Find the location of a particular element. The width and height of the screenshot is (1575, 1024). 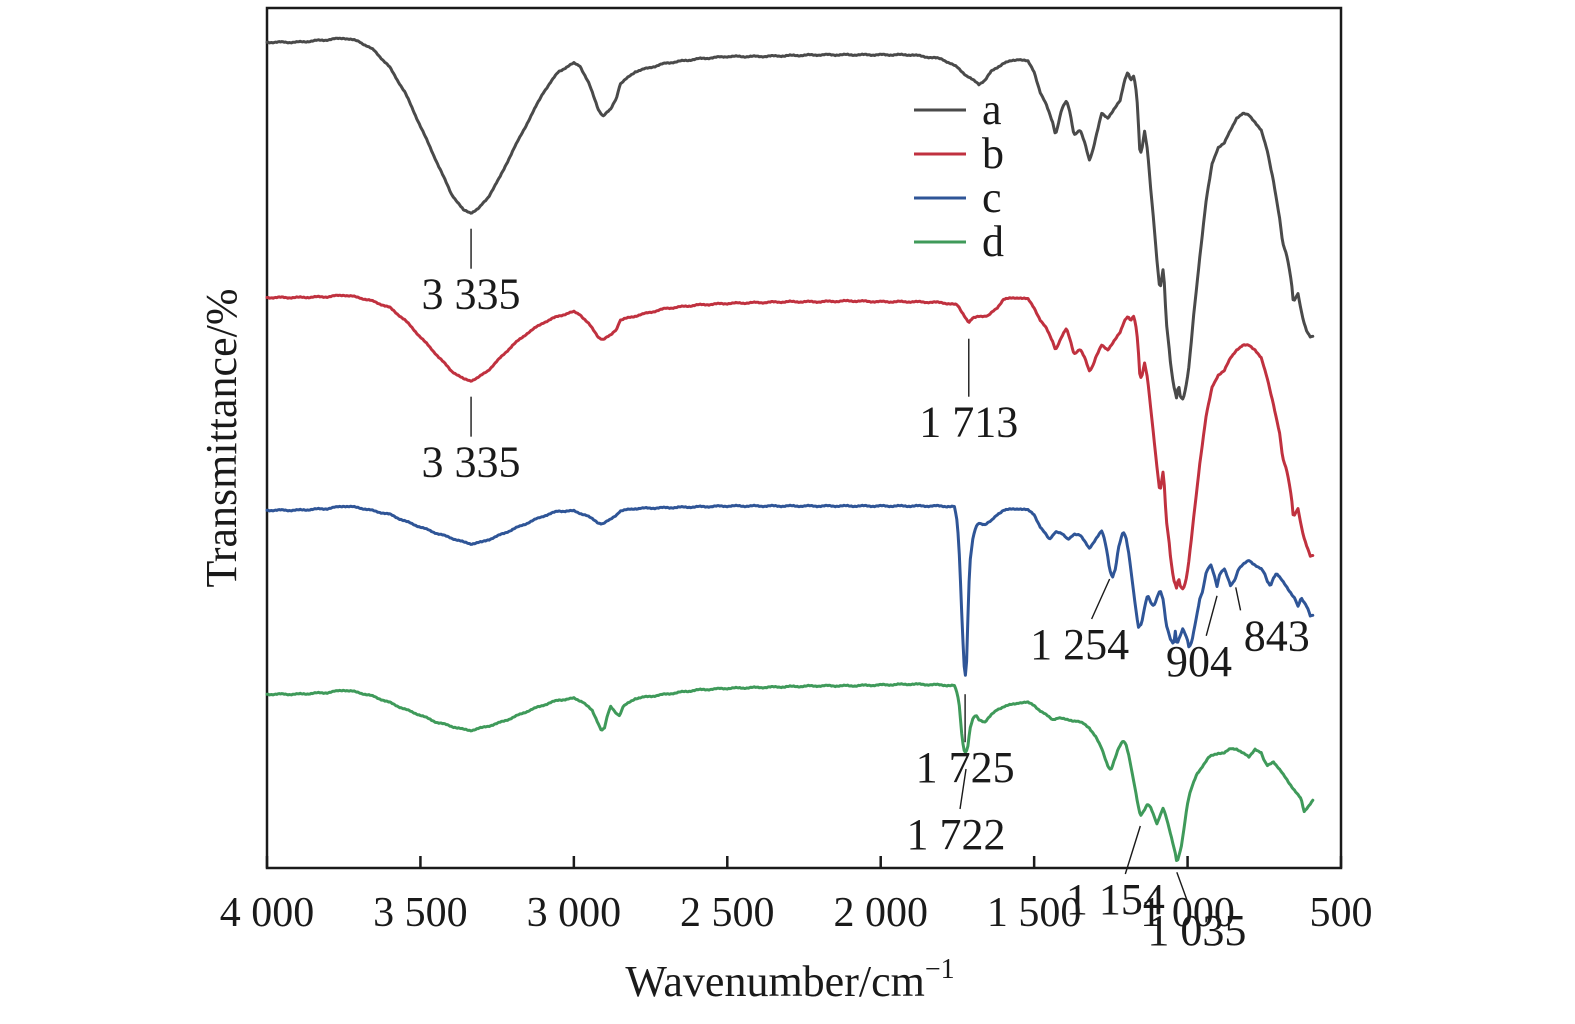

series-d-line is located at coordinates (790, 772).